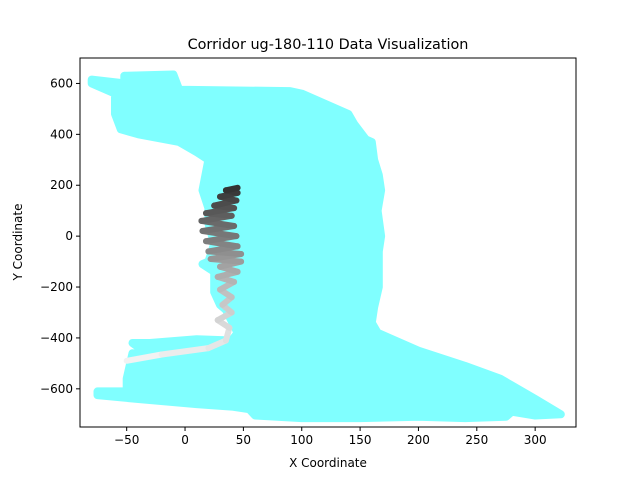 The height and width of the screenshot is (484, 640). What do you see at coordinates (61, 185) in the screenshot?
I see `y-tick-label: 200` at bounding box center [61, 185].